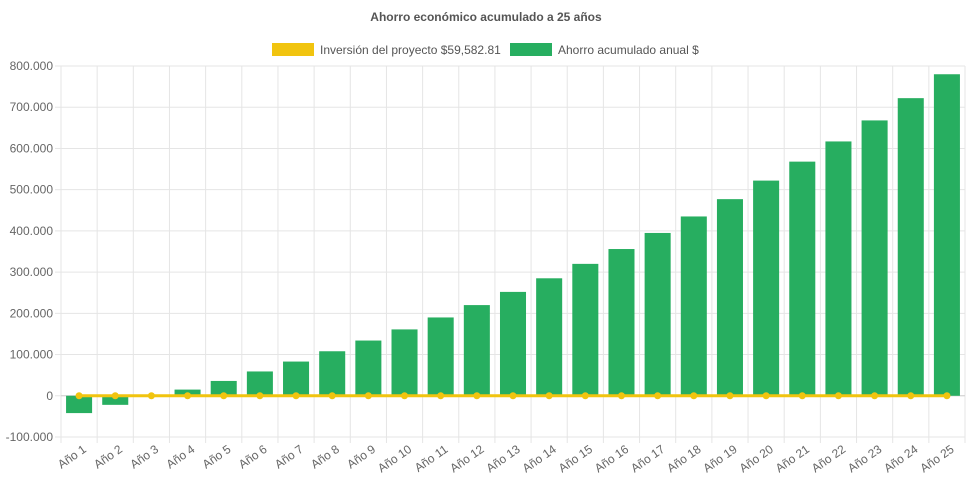 This screenshot has width=971, height=485. I want to click on x-tick-label: Año 7, so click(289, 457).